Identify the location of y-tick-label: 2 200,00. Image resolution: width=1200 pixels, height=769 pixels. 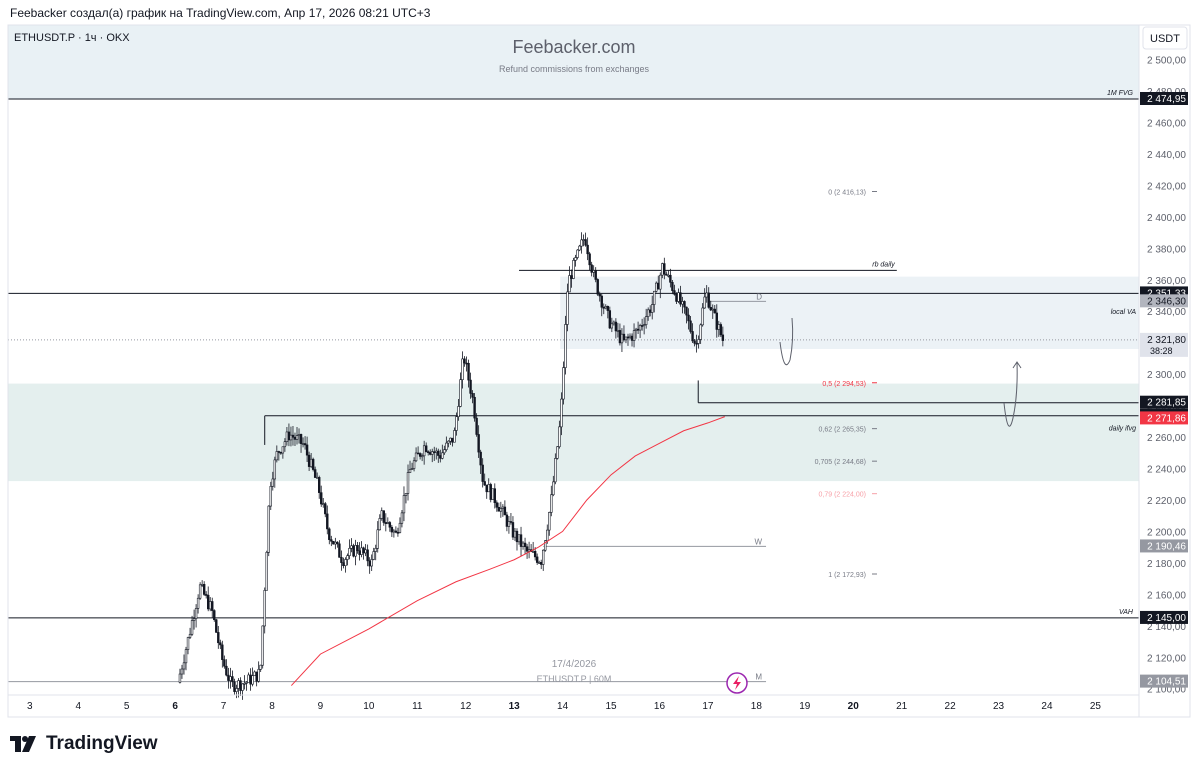
(1166, 532).